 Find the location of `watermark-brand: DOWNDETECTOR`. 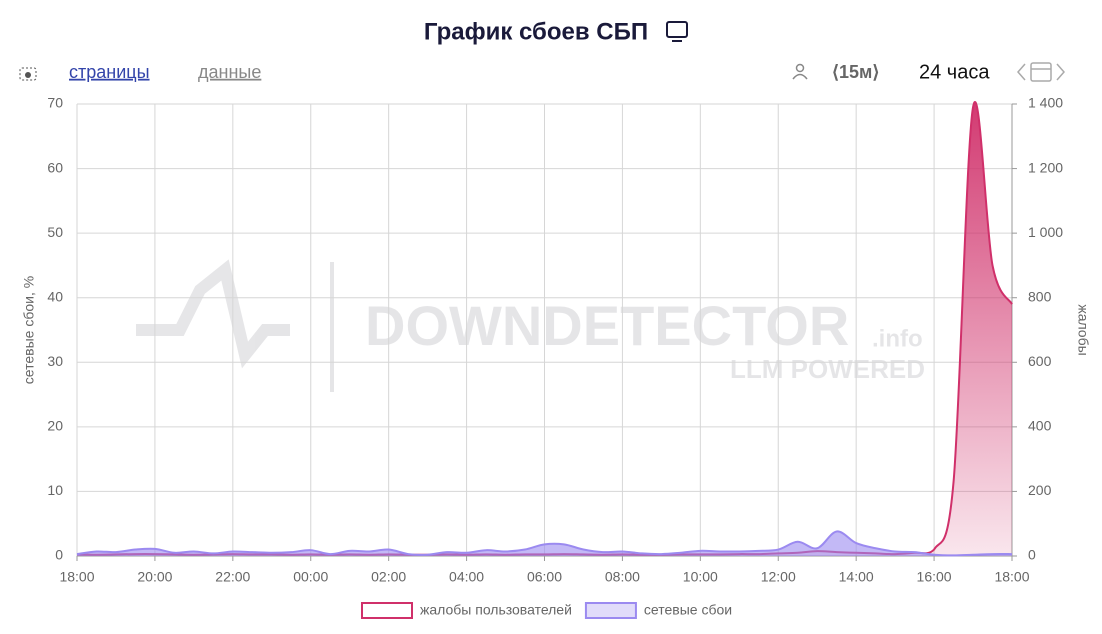

watermark-brand: DOWNDETECTOR is located at coordinates (607, 325).